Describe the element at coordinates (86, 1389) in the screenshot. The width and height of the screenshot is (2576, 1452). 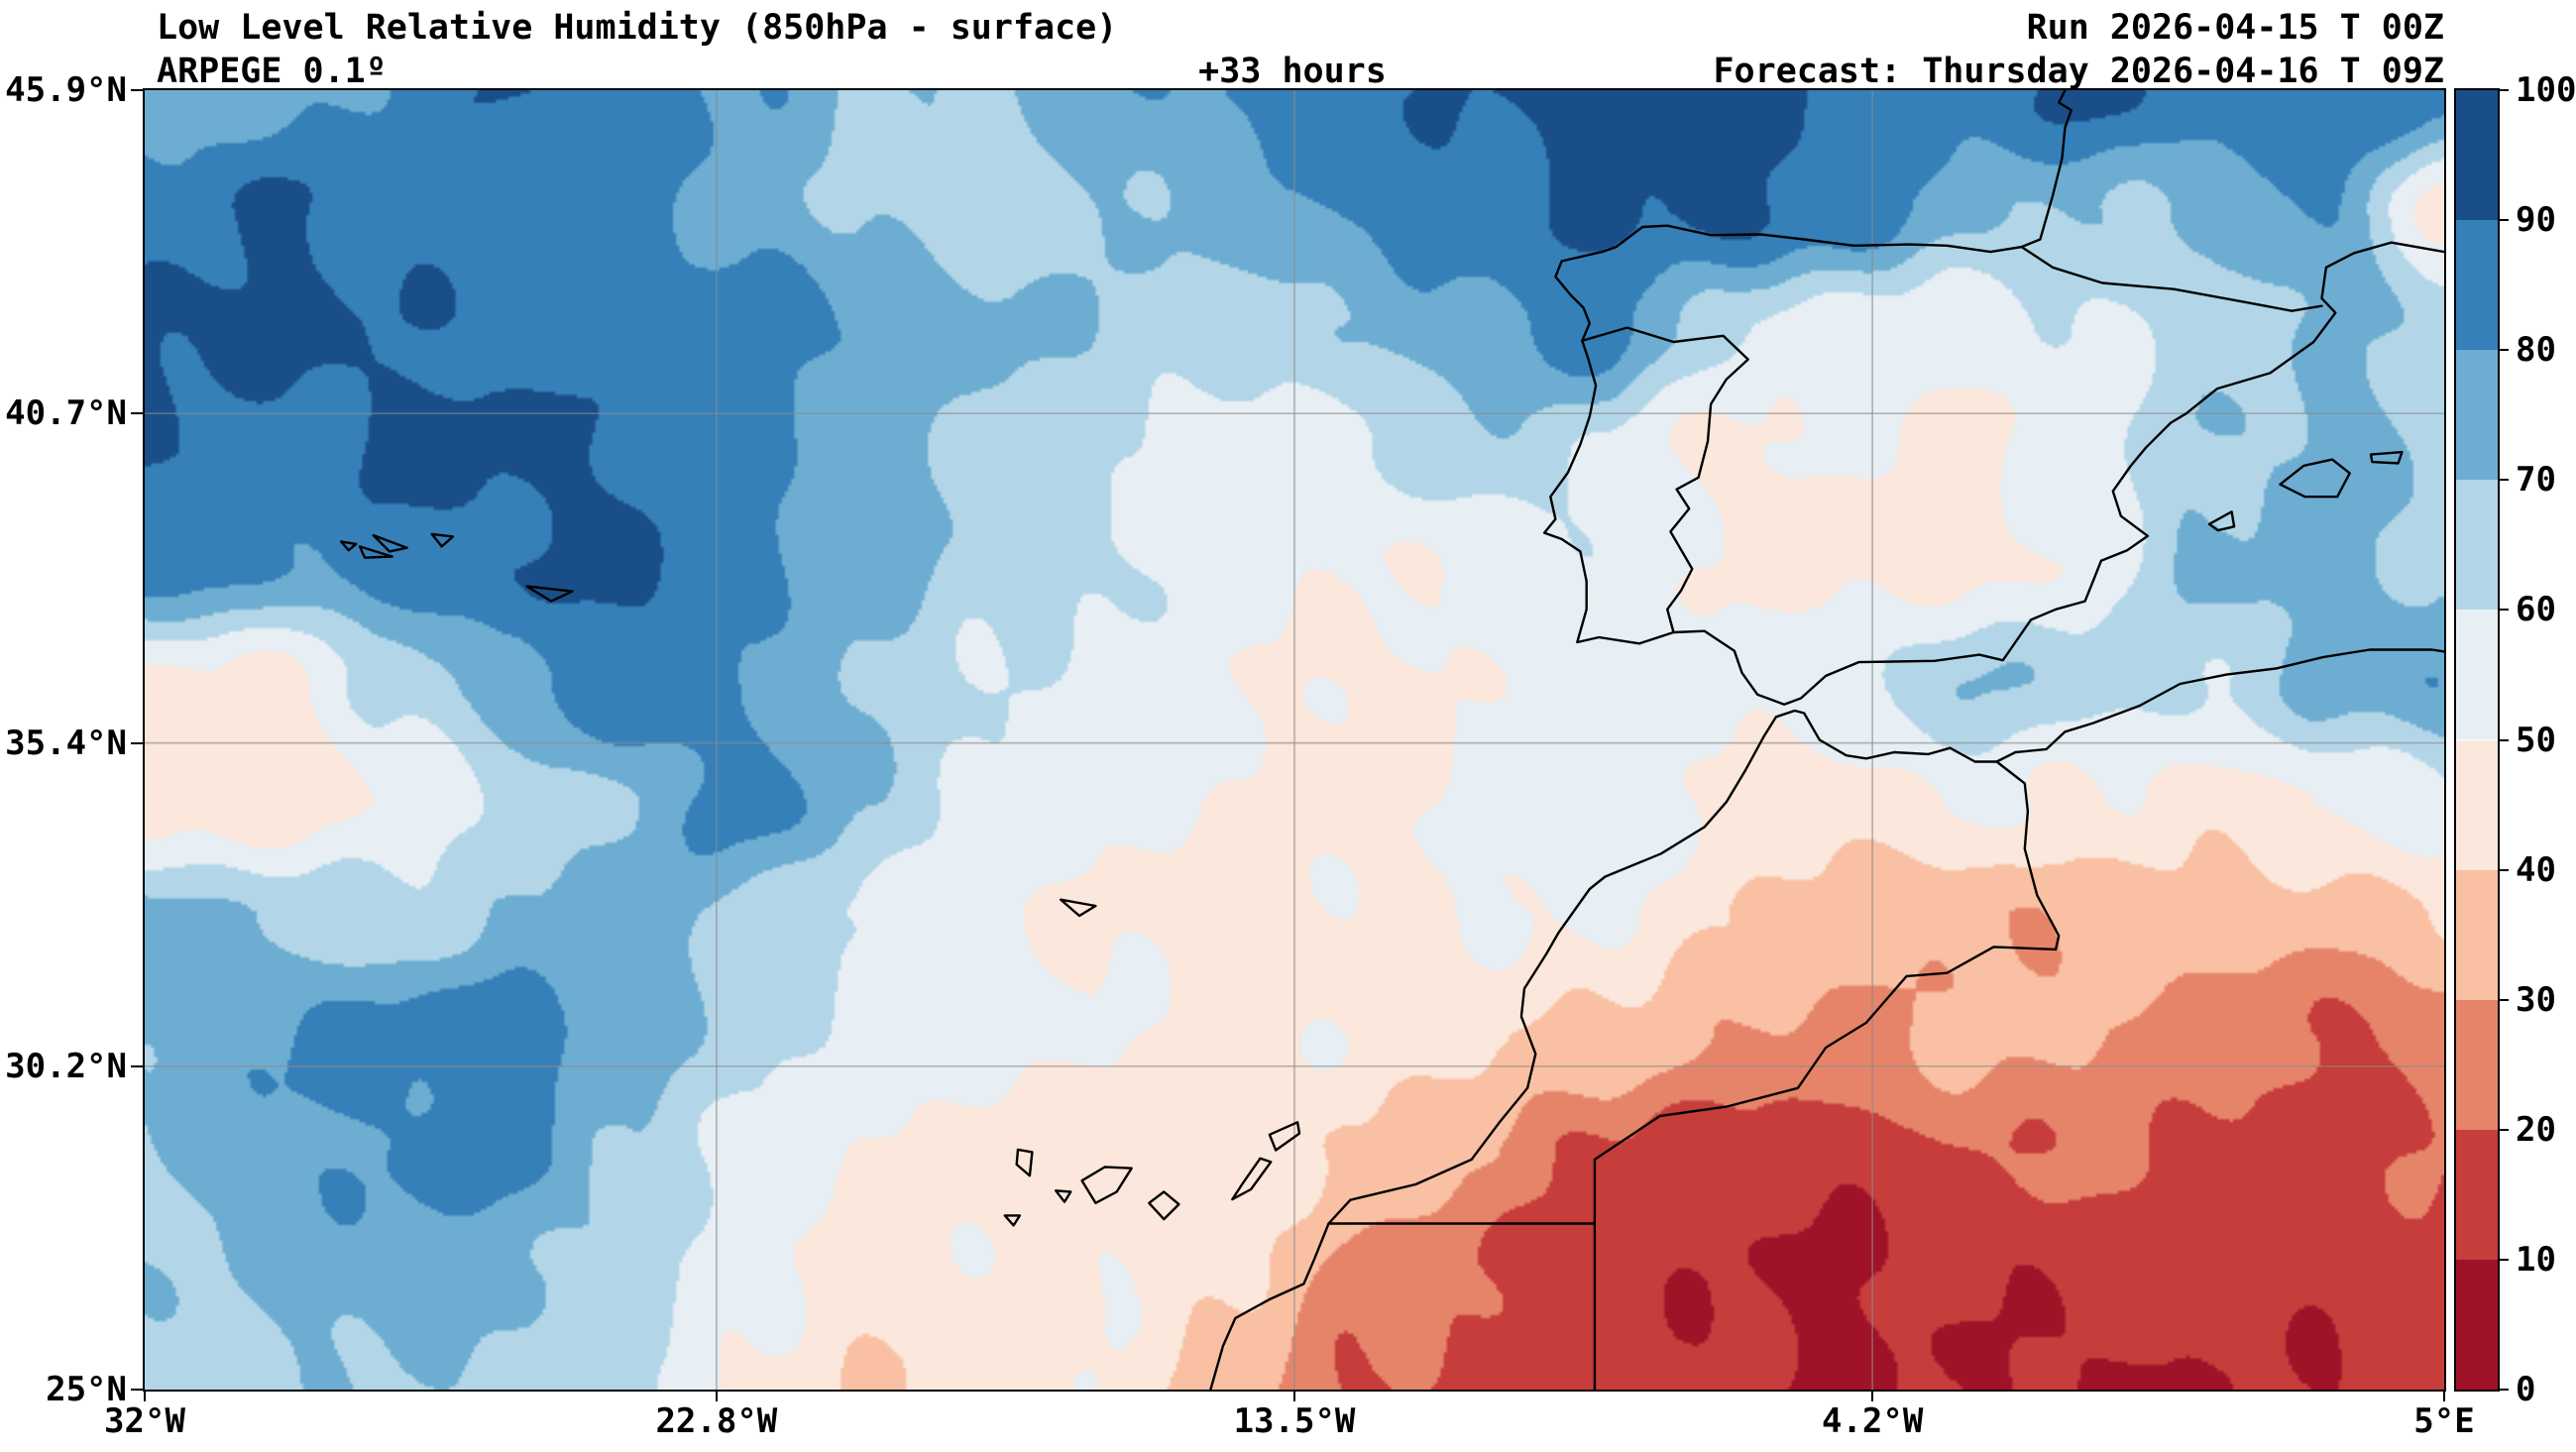
I see `y-tick-label: 25°N` at that location.